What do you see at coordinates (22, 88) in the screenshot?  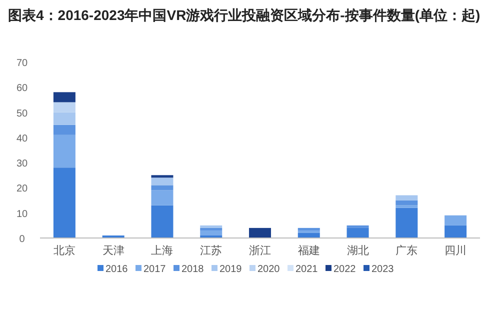 I see `y-tick-label: 60` at bounding box center [22, 88].